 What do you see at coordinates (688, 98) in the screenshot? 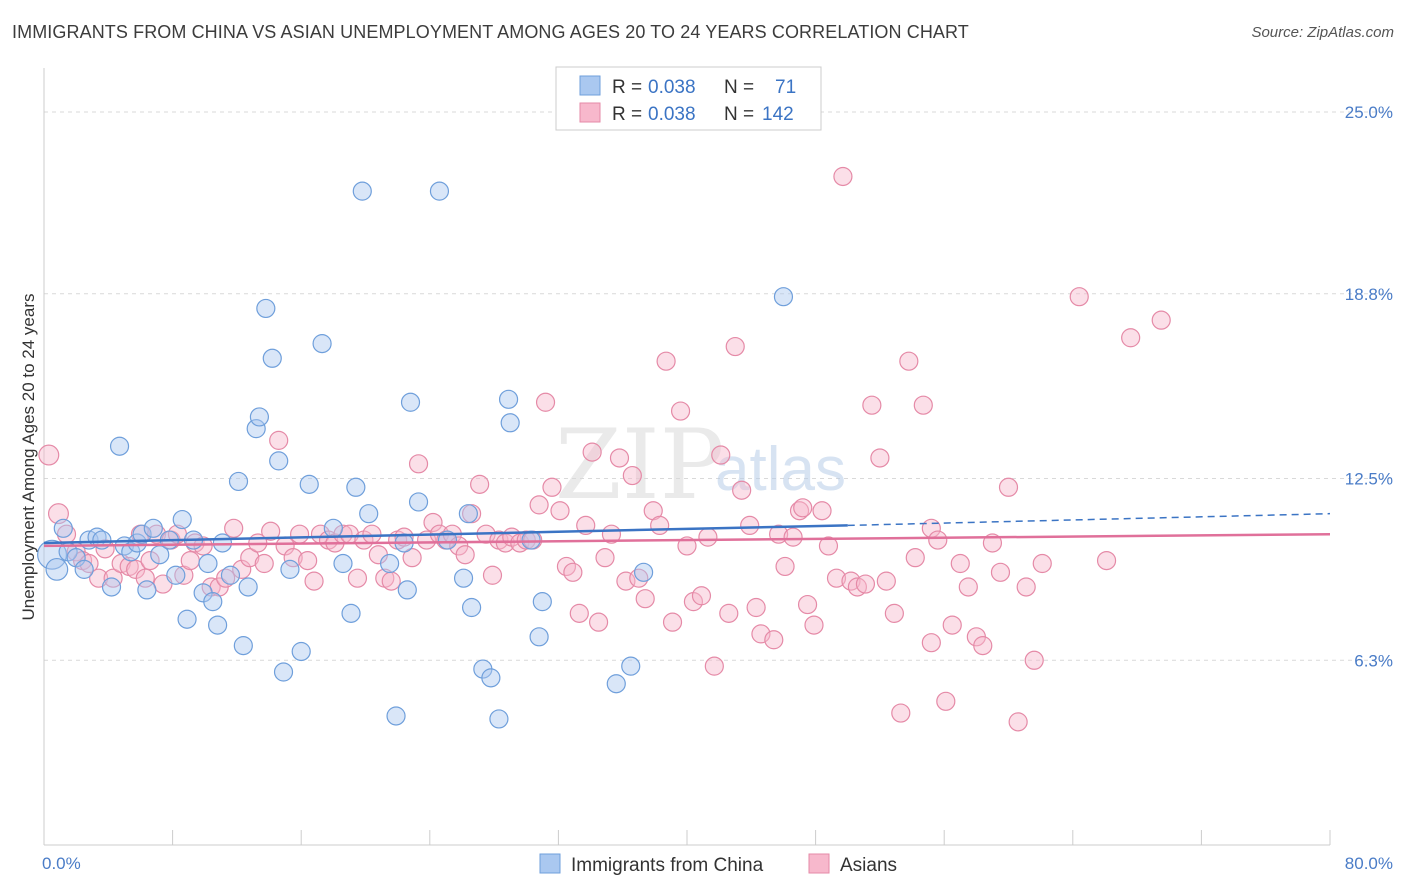
I see `stats-legend: R = 0.038 N = 71 R = 0.038 N = 142` at bounding box center [688, 98].